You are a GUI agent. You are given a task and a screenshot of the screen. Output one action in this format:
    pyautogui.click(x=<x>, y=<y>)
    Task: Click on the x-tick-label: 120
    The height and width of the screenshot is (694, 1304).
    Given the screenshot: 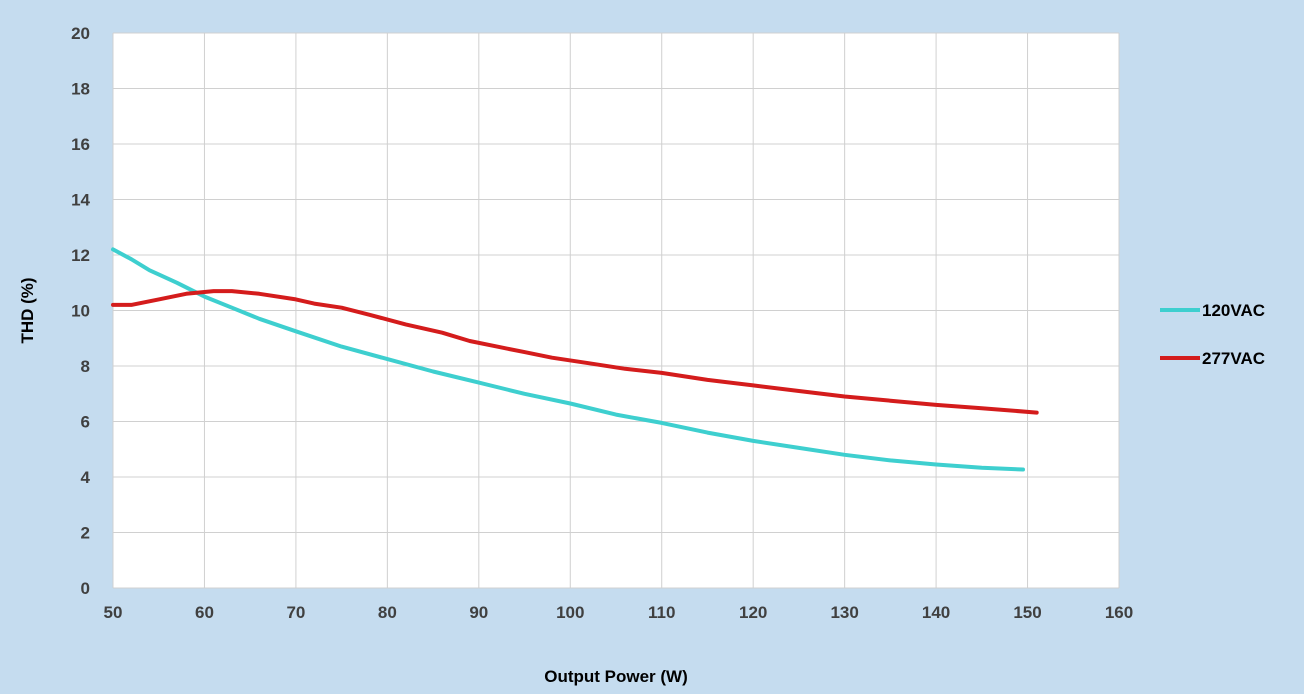 What is the action you would take?
    pyautogui.click(x=753, y=612)
    